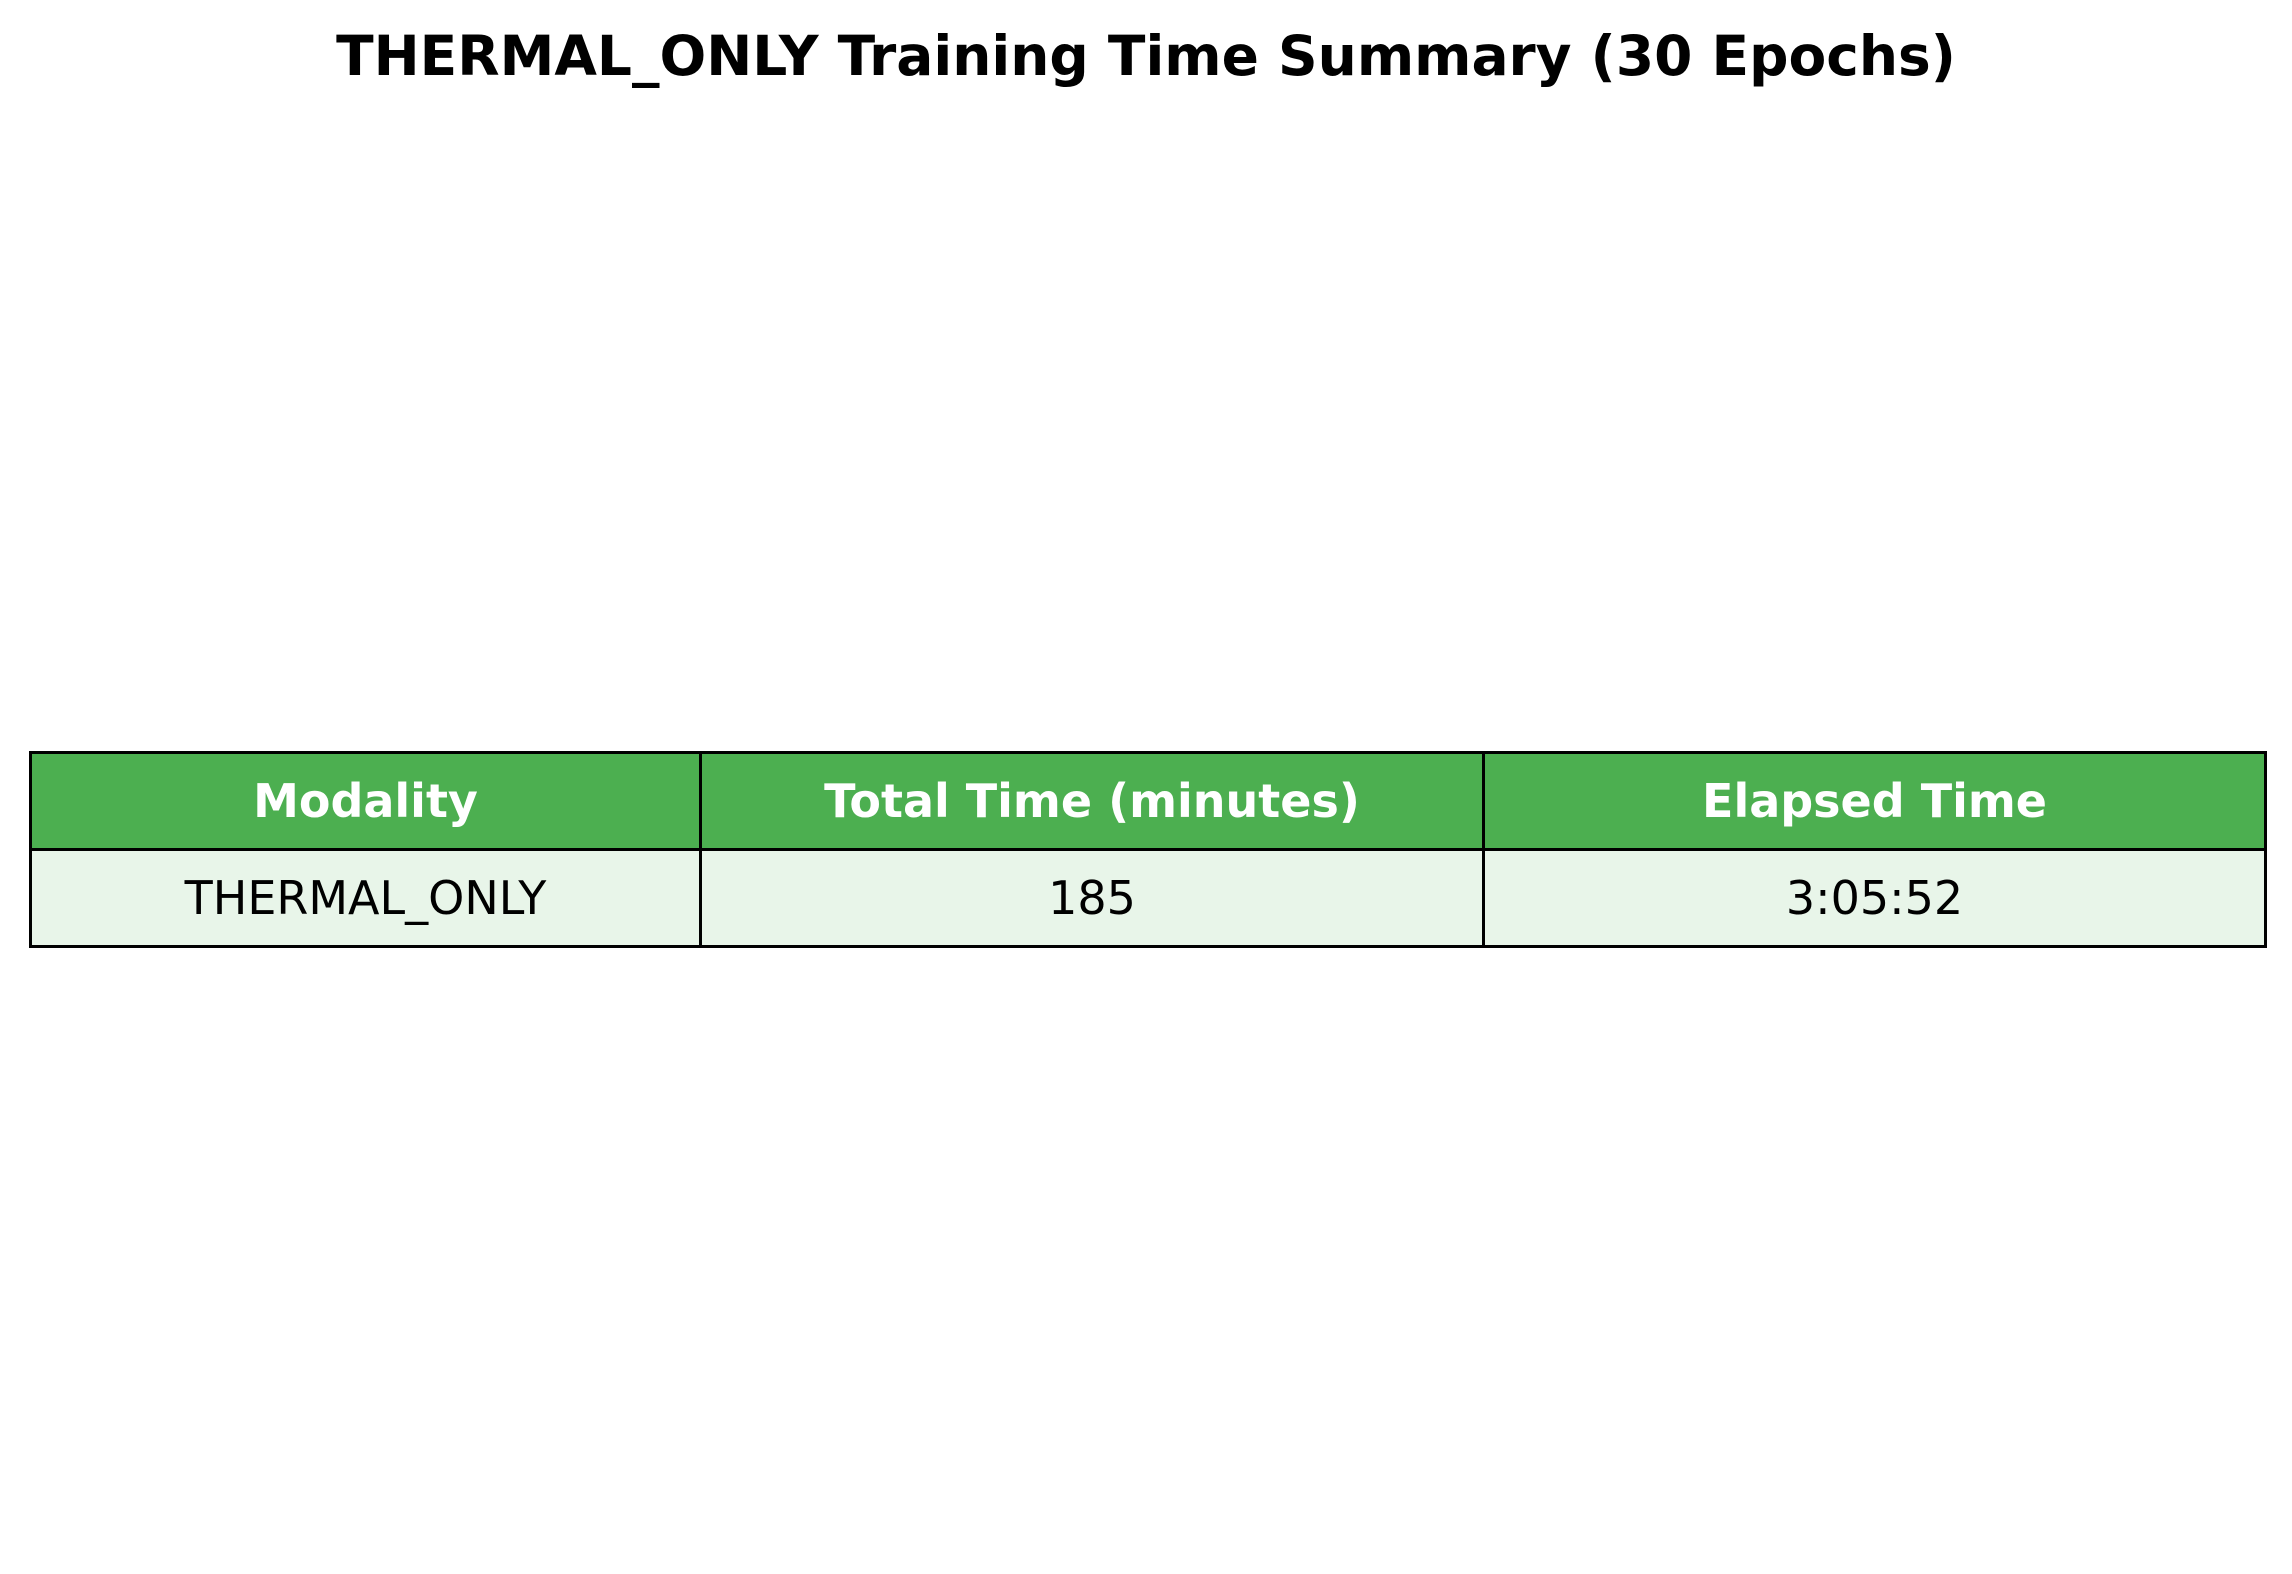 The width and height of the screenshot is (2292, 1574). What do you see at coordinates (365, 898) in the screenshot?
I see `cell-modality: THERMAL_ONLY` at bounding box center [365, 898].